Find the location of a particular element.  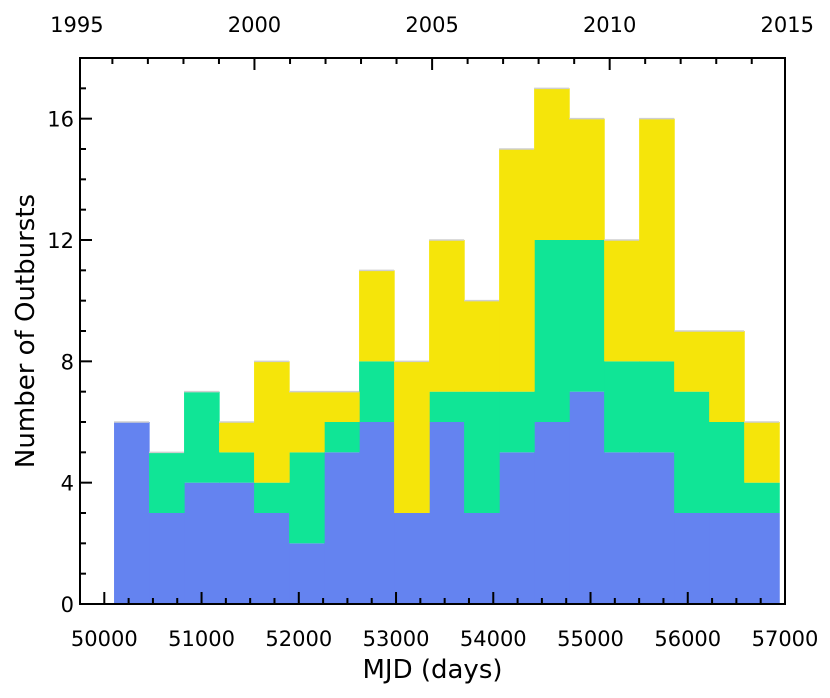

bar-series3-bin4 is located at coordinates (237, 437).